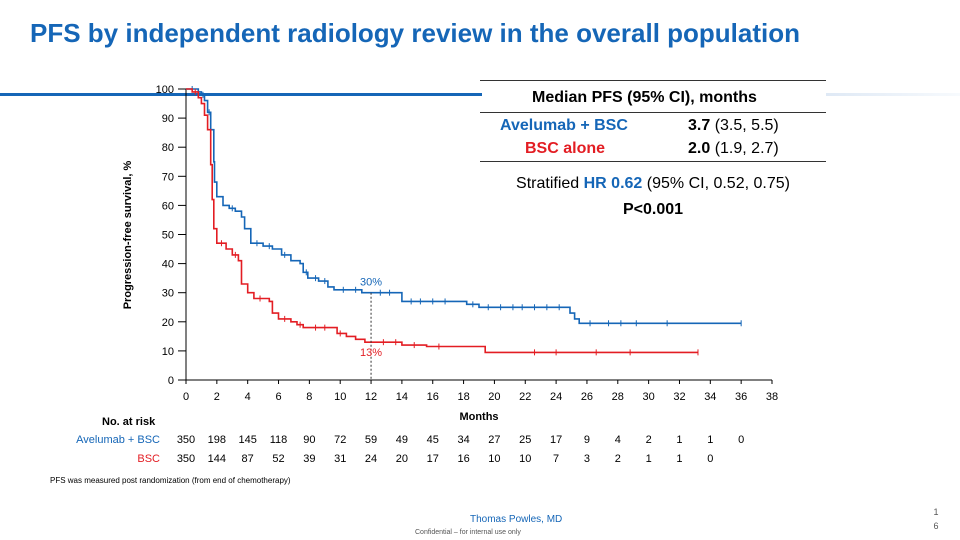  Describe the element at coordinates (516, 519) in the screenshot. I see `presenter-name: Thomas Powles, MD` at that location.